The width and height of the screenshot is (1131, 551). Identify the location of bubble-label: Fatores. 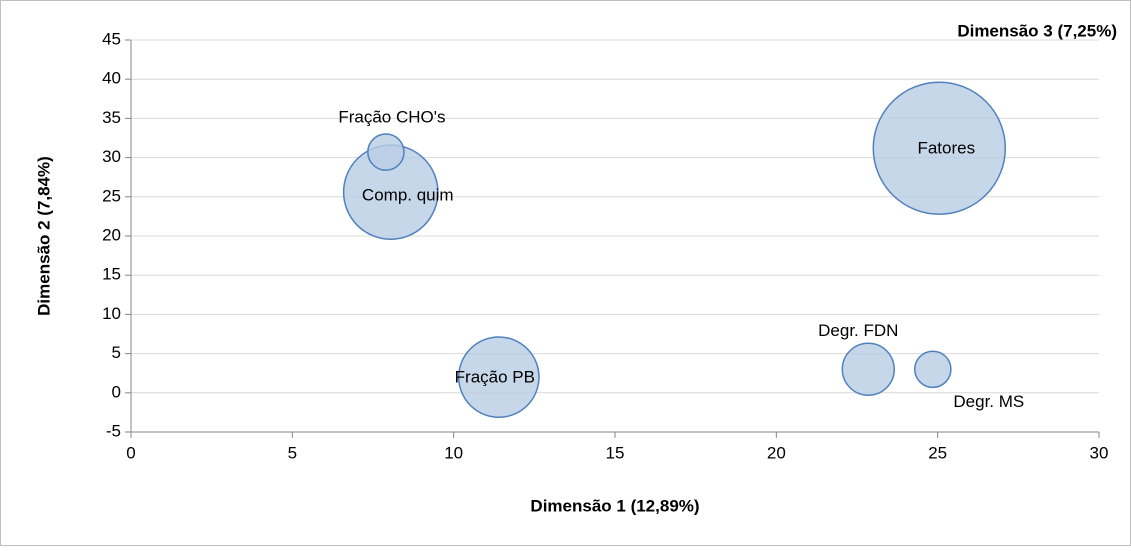
(946, 148).